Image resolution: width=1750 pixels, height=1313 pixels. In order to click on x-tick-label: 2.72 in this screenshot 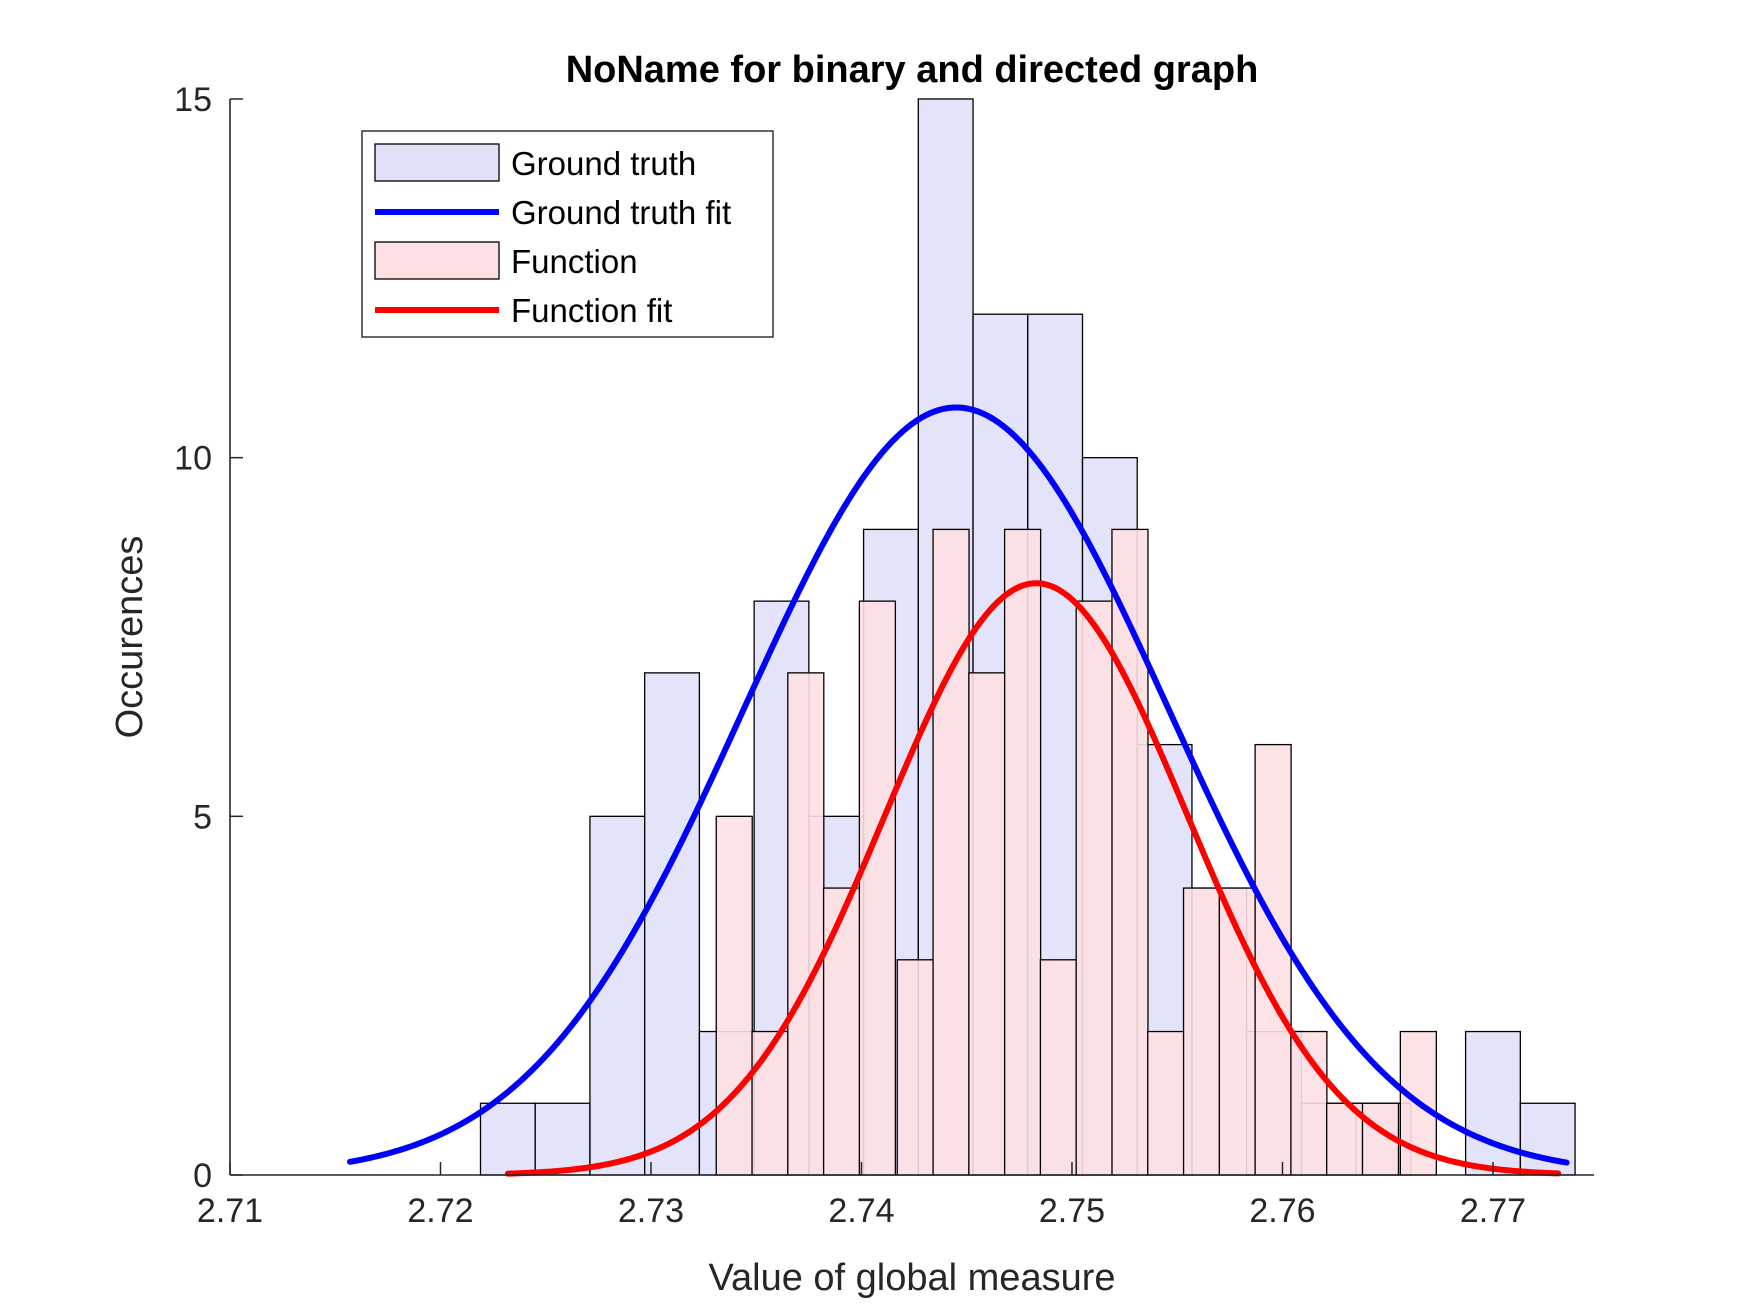, I will do `click(440, 1211)`.